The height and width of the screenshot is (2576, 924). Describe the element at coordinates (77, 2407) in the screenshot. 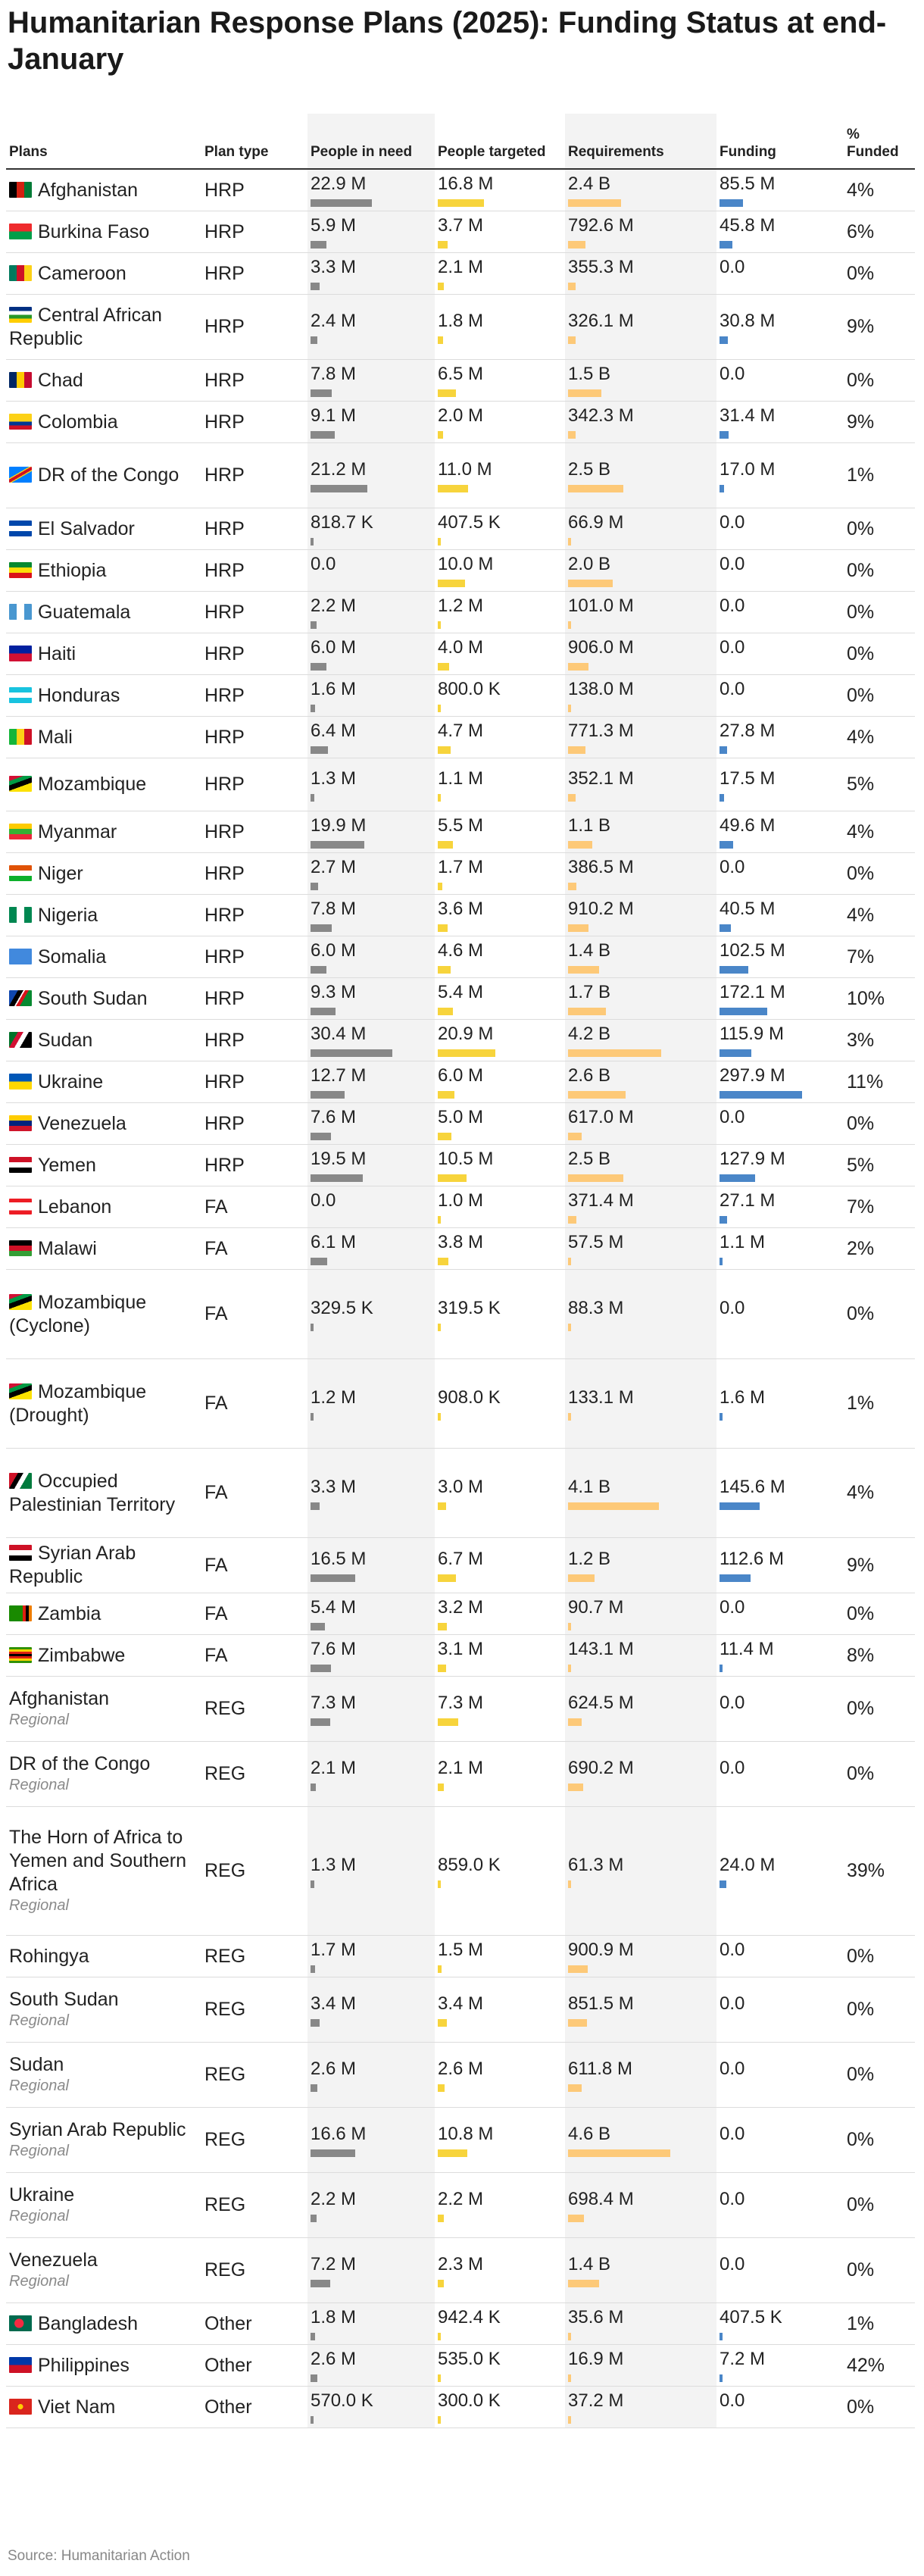

I see `plan-name: Viet Nam` at that location.